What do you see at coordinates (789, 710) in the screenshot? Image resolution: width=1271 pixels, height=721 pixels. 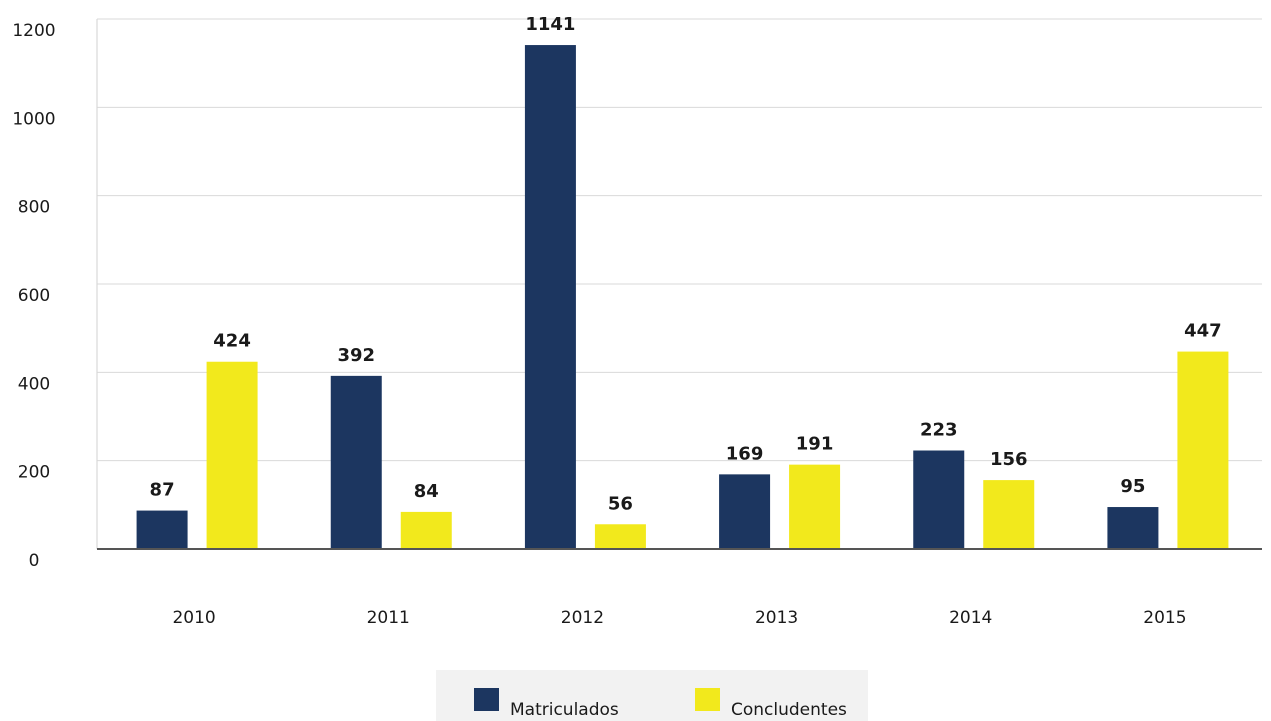 I see `legend-label: Concludentes` at bounding box center [789, 710].